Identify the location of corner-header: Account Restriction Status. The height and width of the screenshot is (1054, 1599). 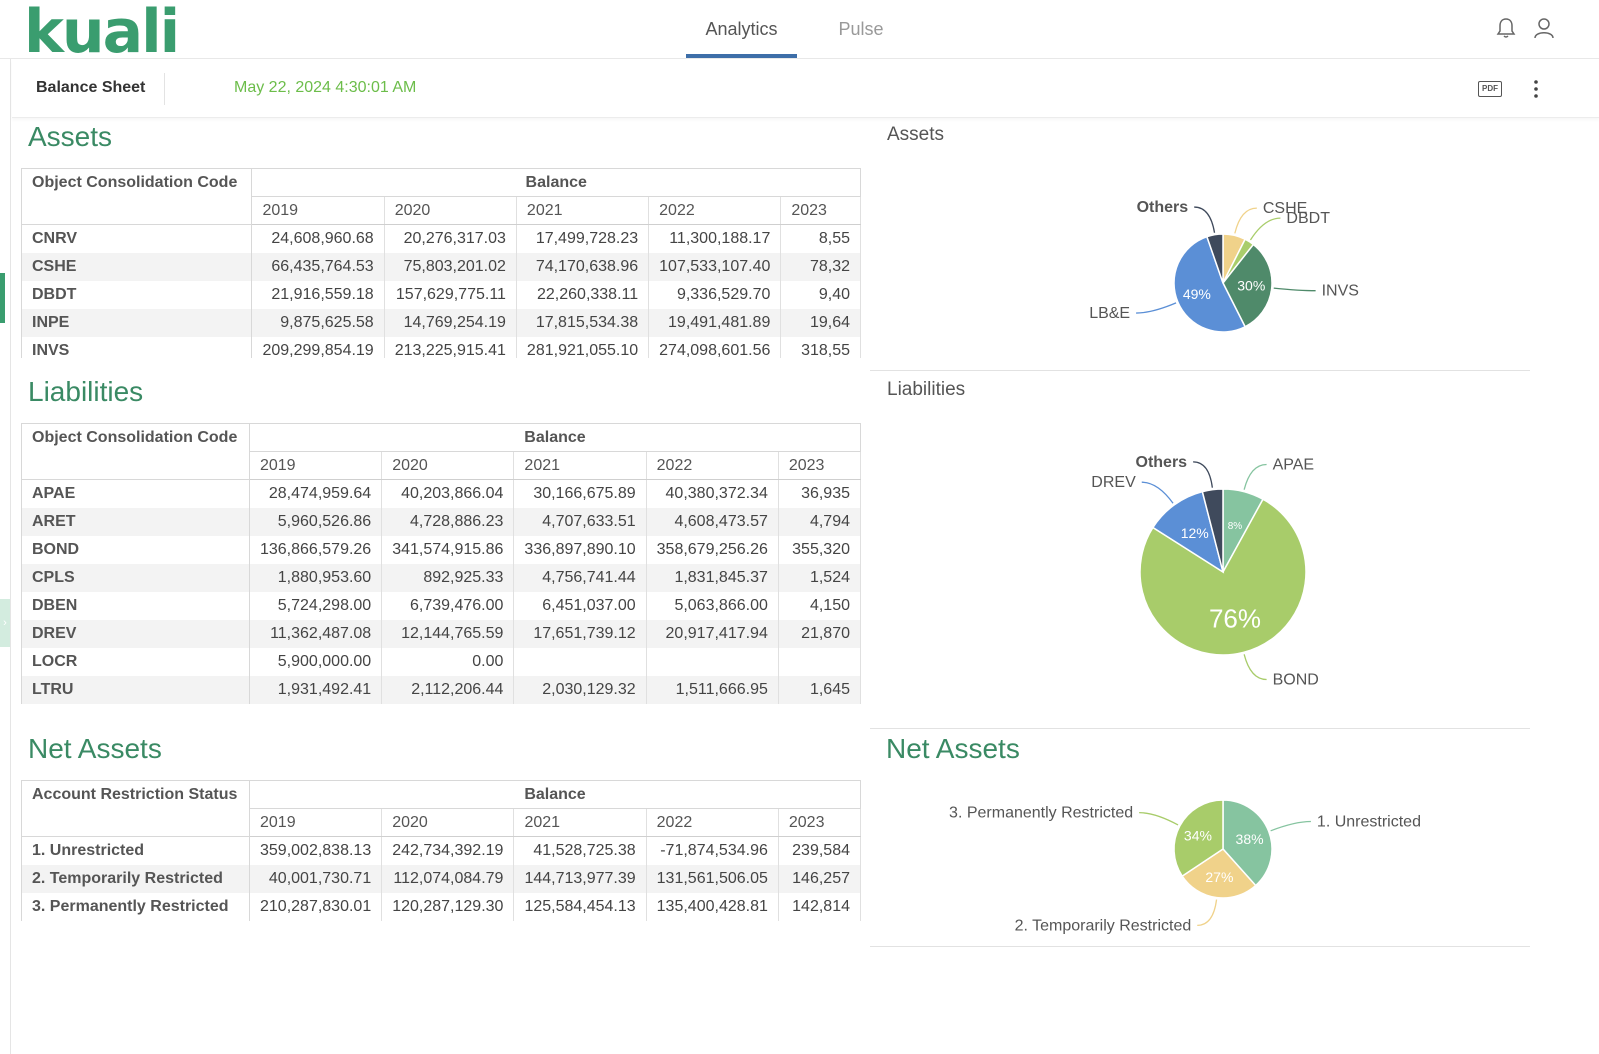
(135, 808).